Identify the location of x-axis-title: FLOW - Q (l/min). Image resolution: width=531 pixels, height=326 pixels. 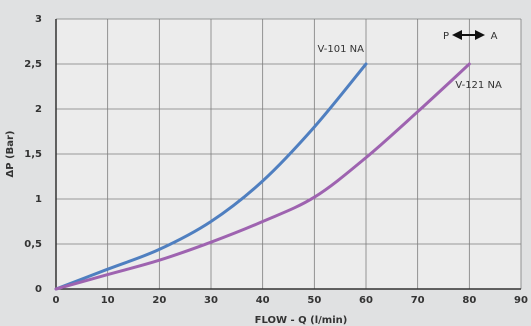
(301, 320).